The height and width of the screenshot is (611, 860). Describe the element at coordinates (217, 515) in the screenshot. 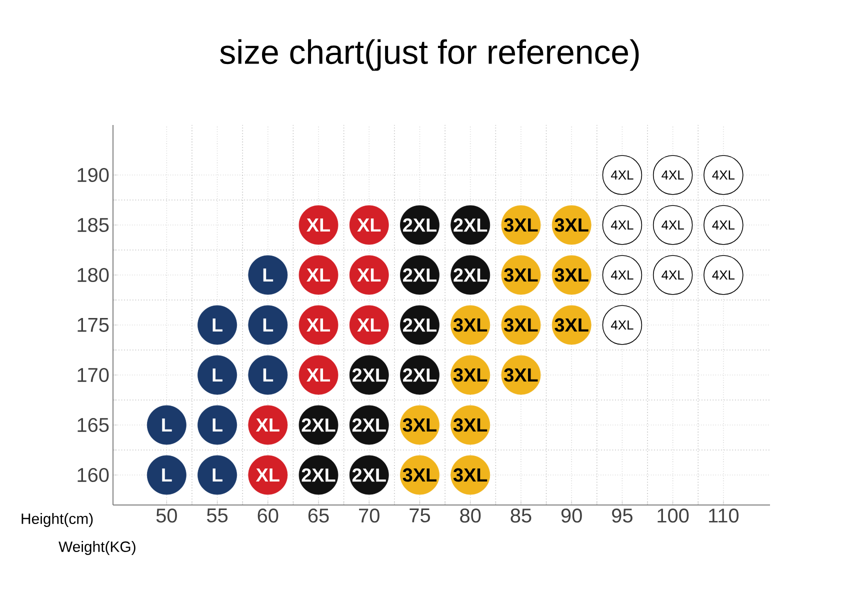

I see `x-tick-label: 55` at that location.